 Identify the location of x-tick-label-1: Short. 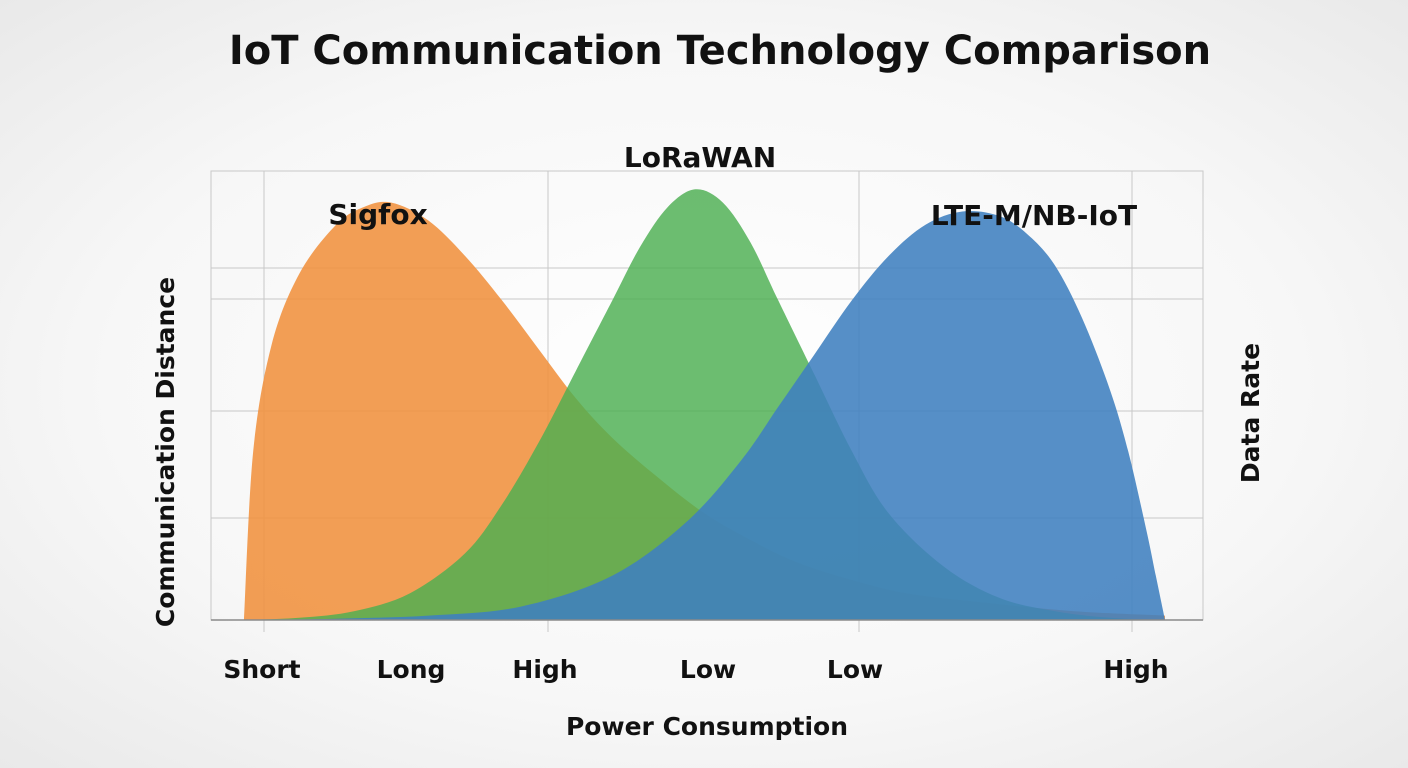
(261, 669).